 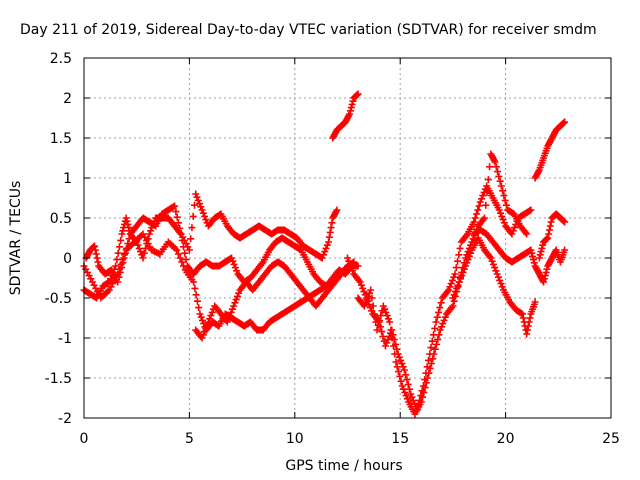 I want to click on series-track-e, so click(x=345, y=116).